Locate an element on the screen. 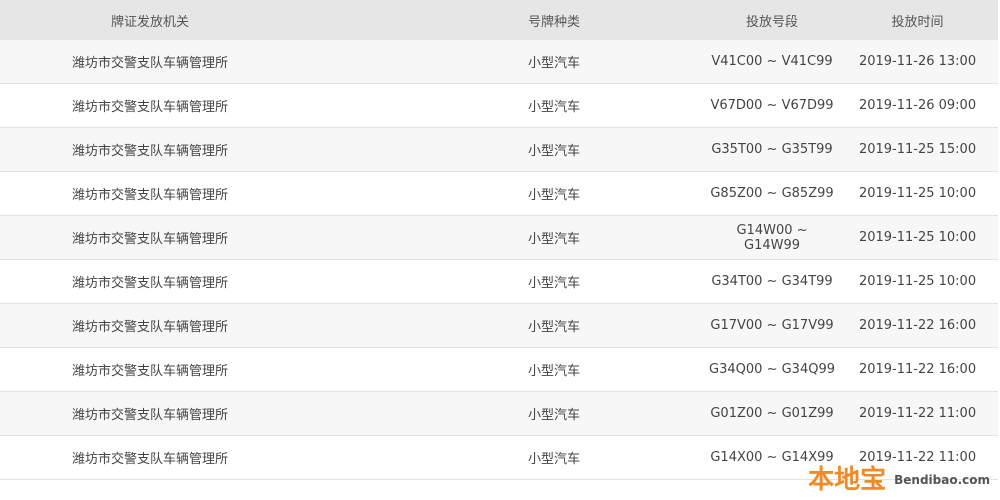 The height and width of the screenshot is (500, 1000). bendibao-watermark: 本地宝 Bendibao.com is located at coordinates (899, 480).